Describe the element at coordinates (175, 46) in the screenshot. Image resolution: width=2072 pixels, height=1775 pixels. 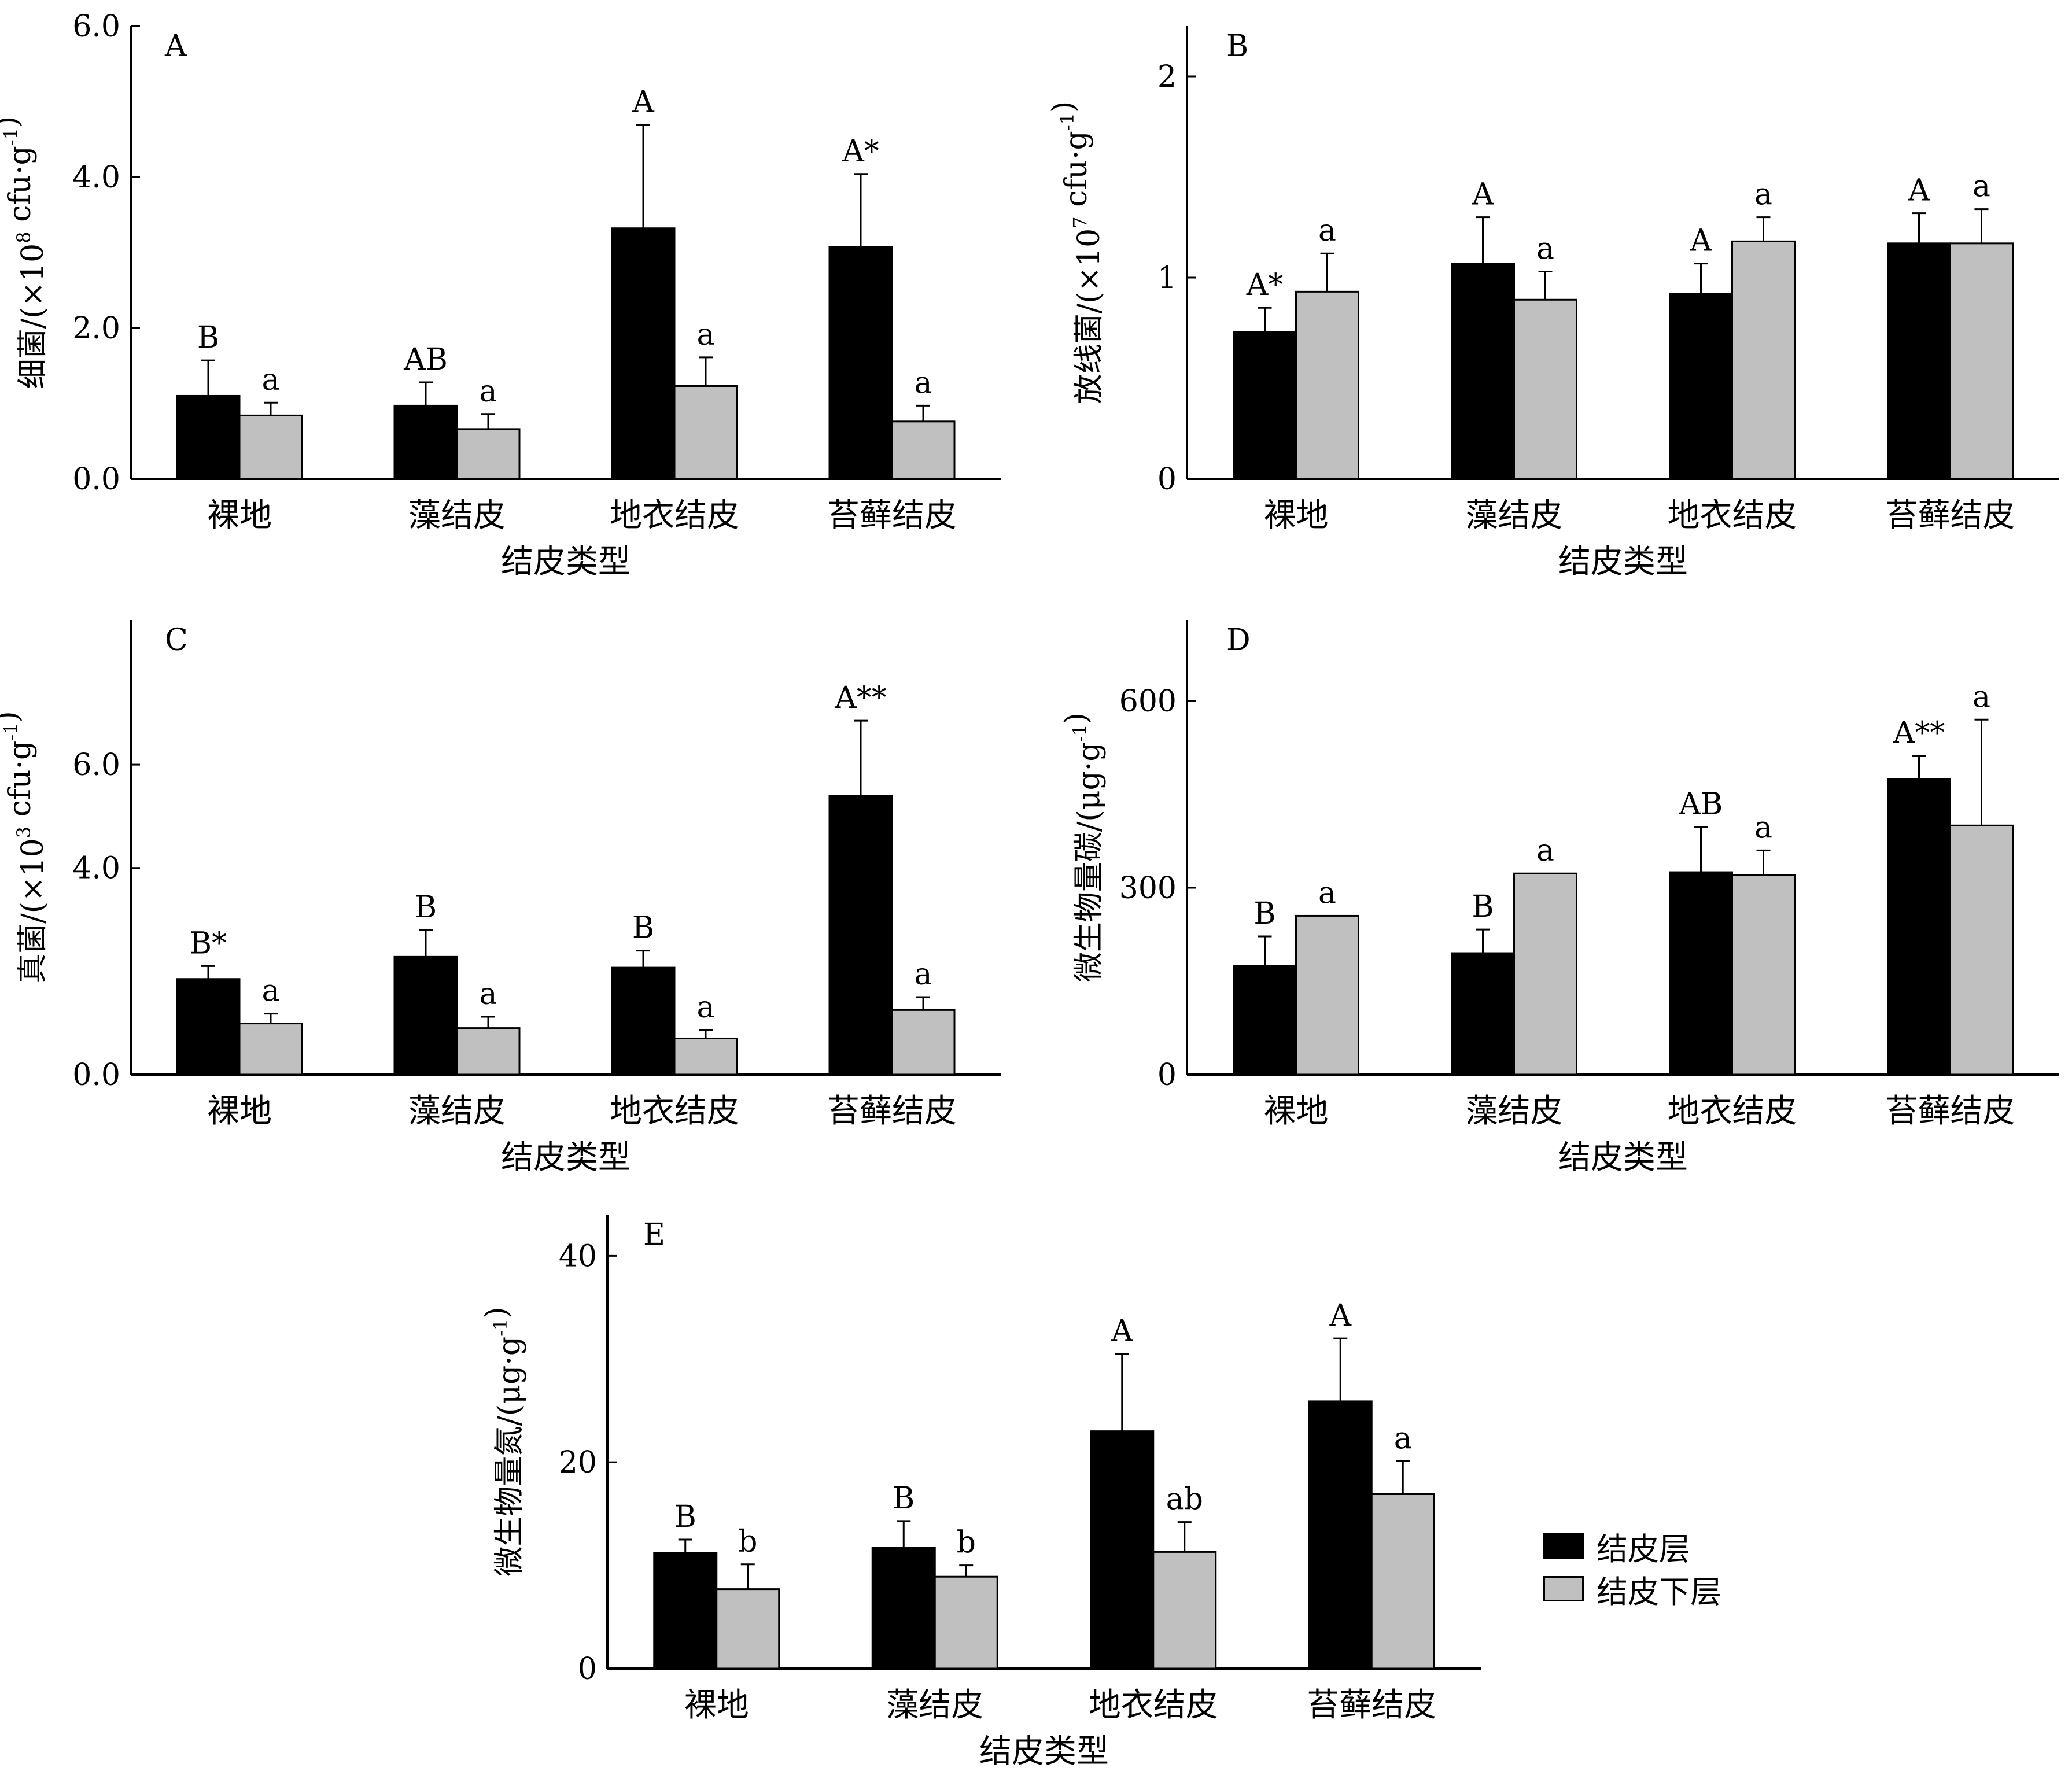
I see `panel-letter: A` at that location.